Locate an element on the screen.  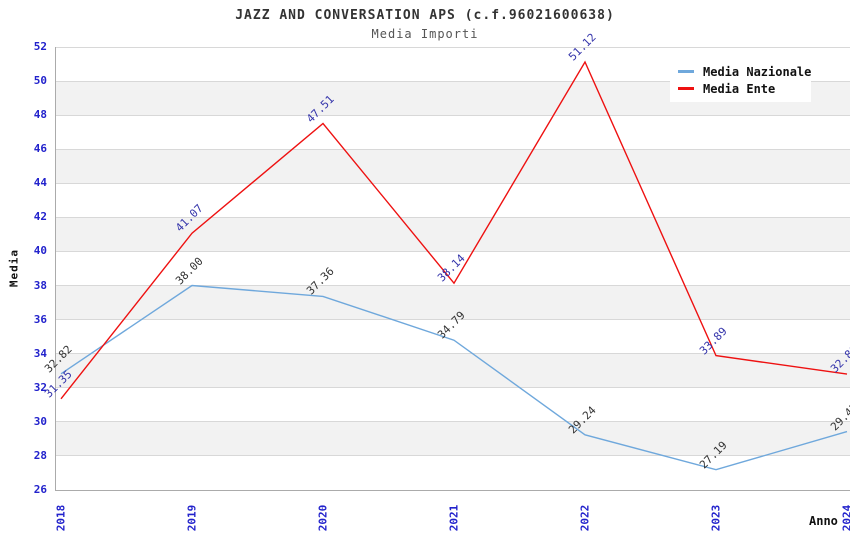
legend-item-media-nazionale: Media Nazionale is located at coordinates (743, 71).